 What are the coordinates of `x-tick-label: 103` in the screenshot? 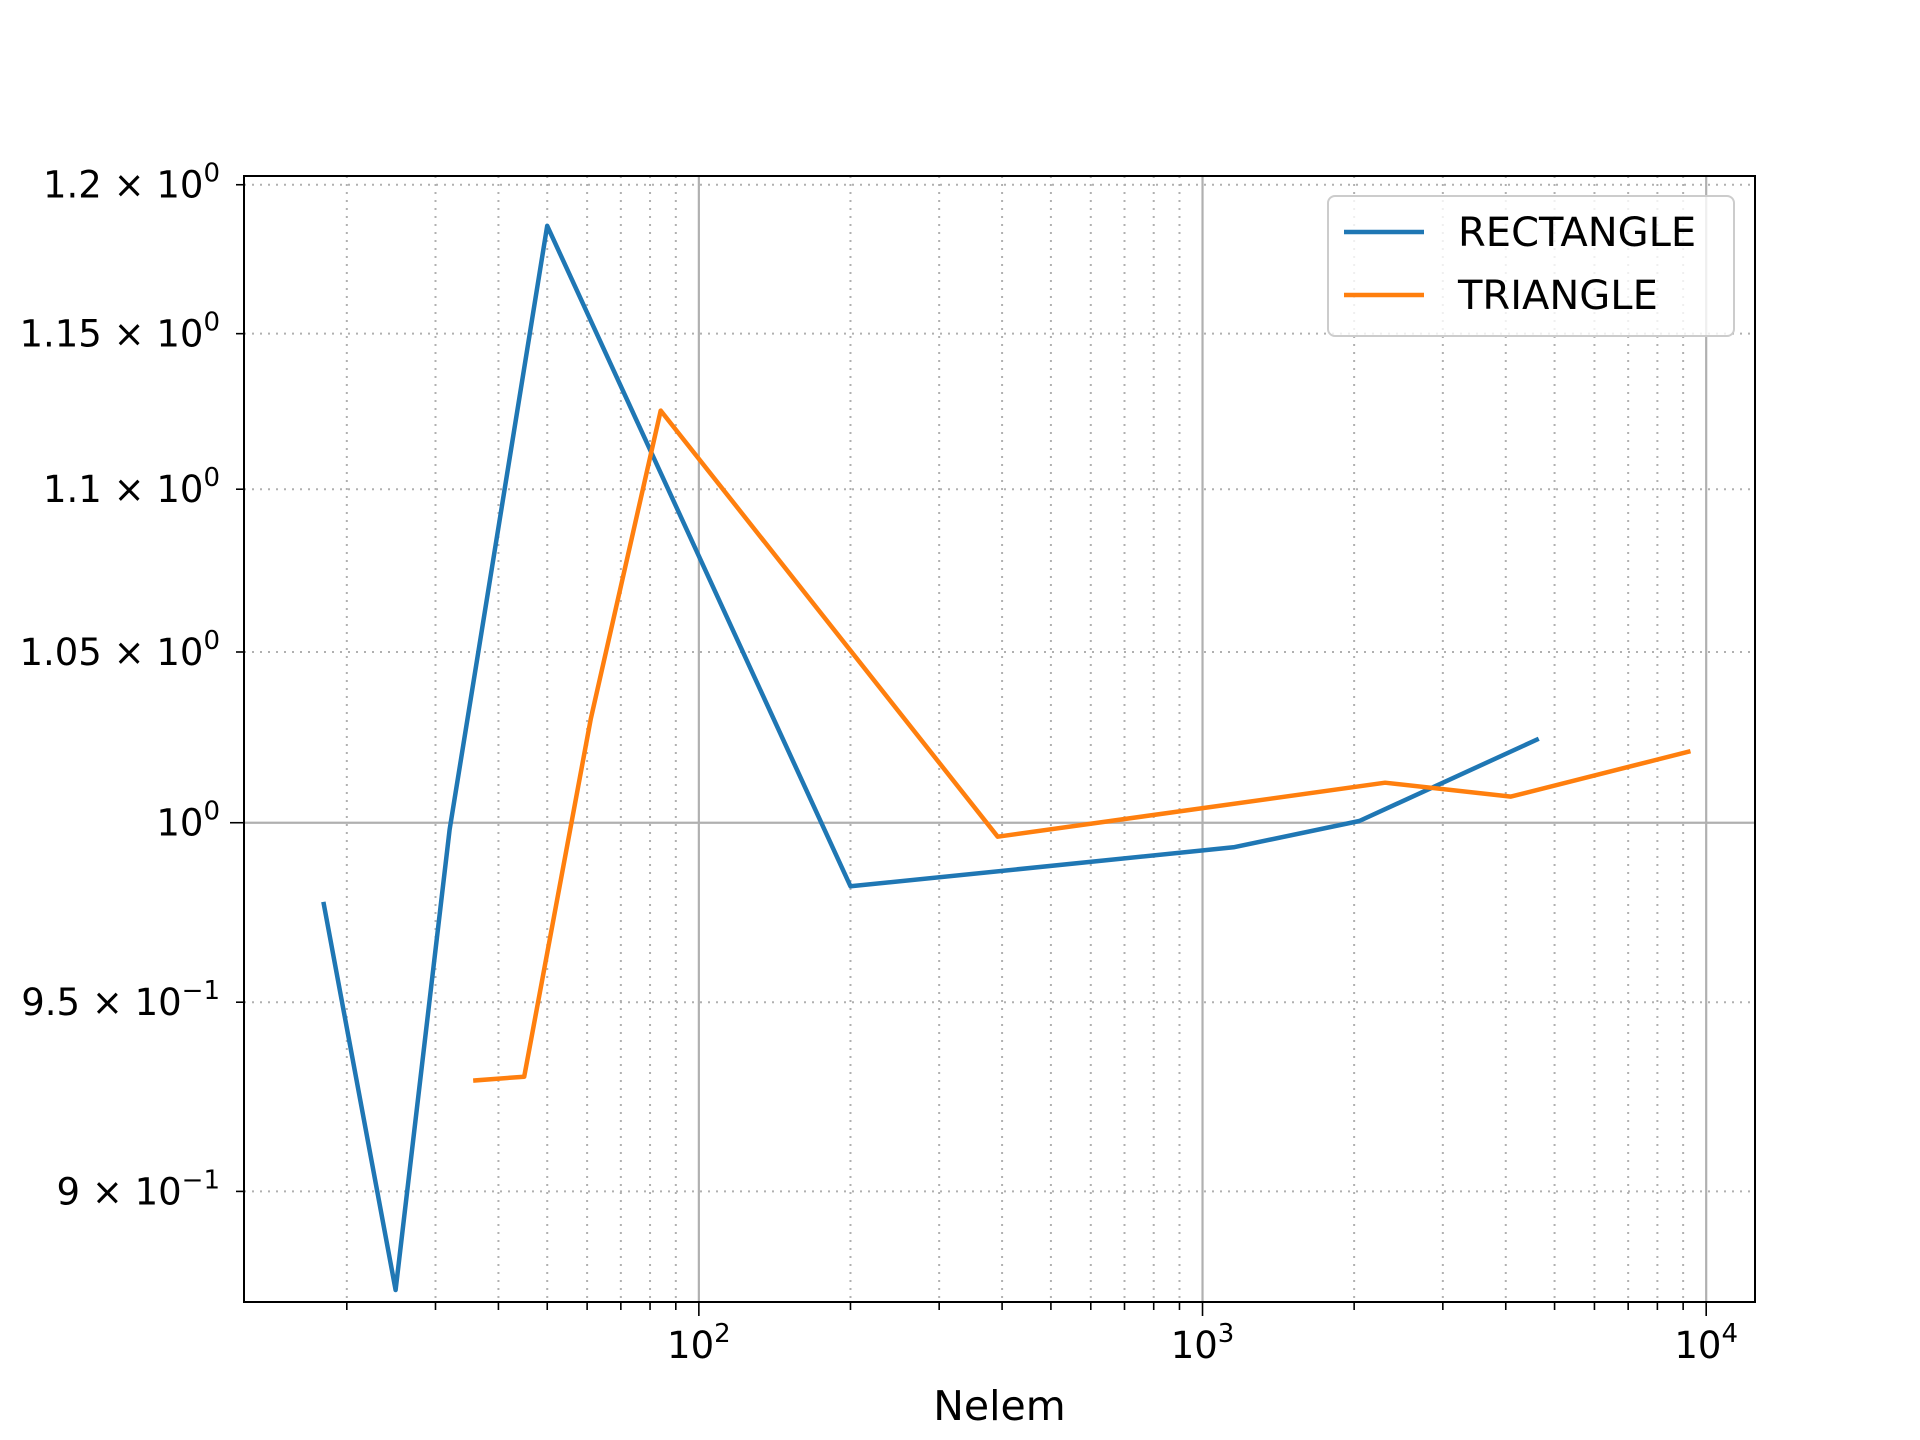 It's located at (1203, 1343).